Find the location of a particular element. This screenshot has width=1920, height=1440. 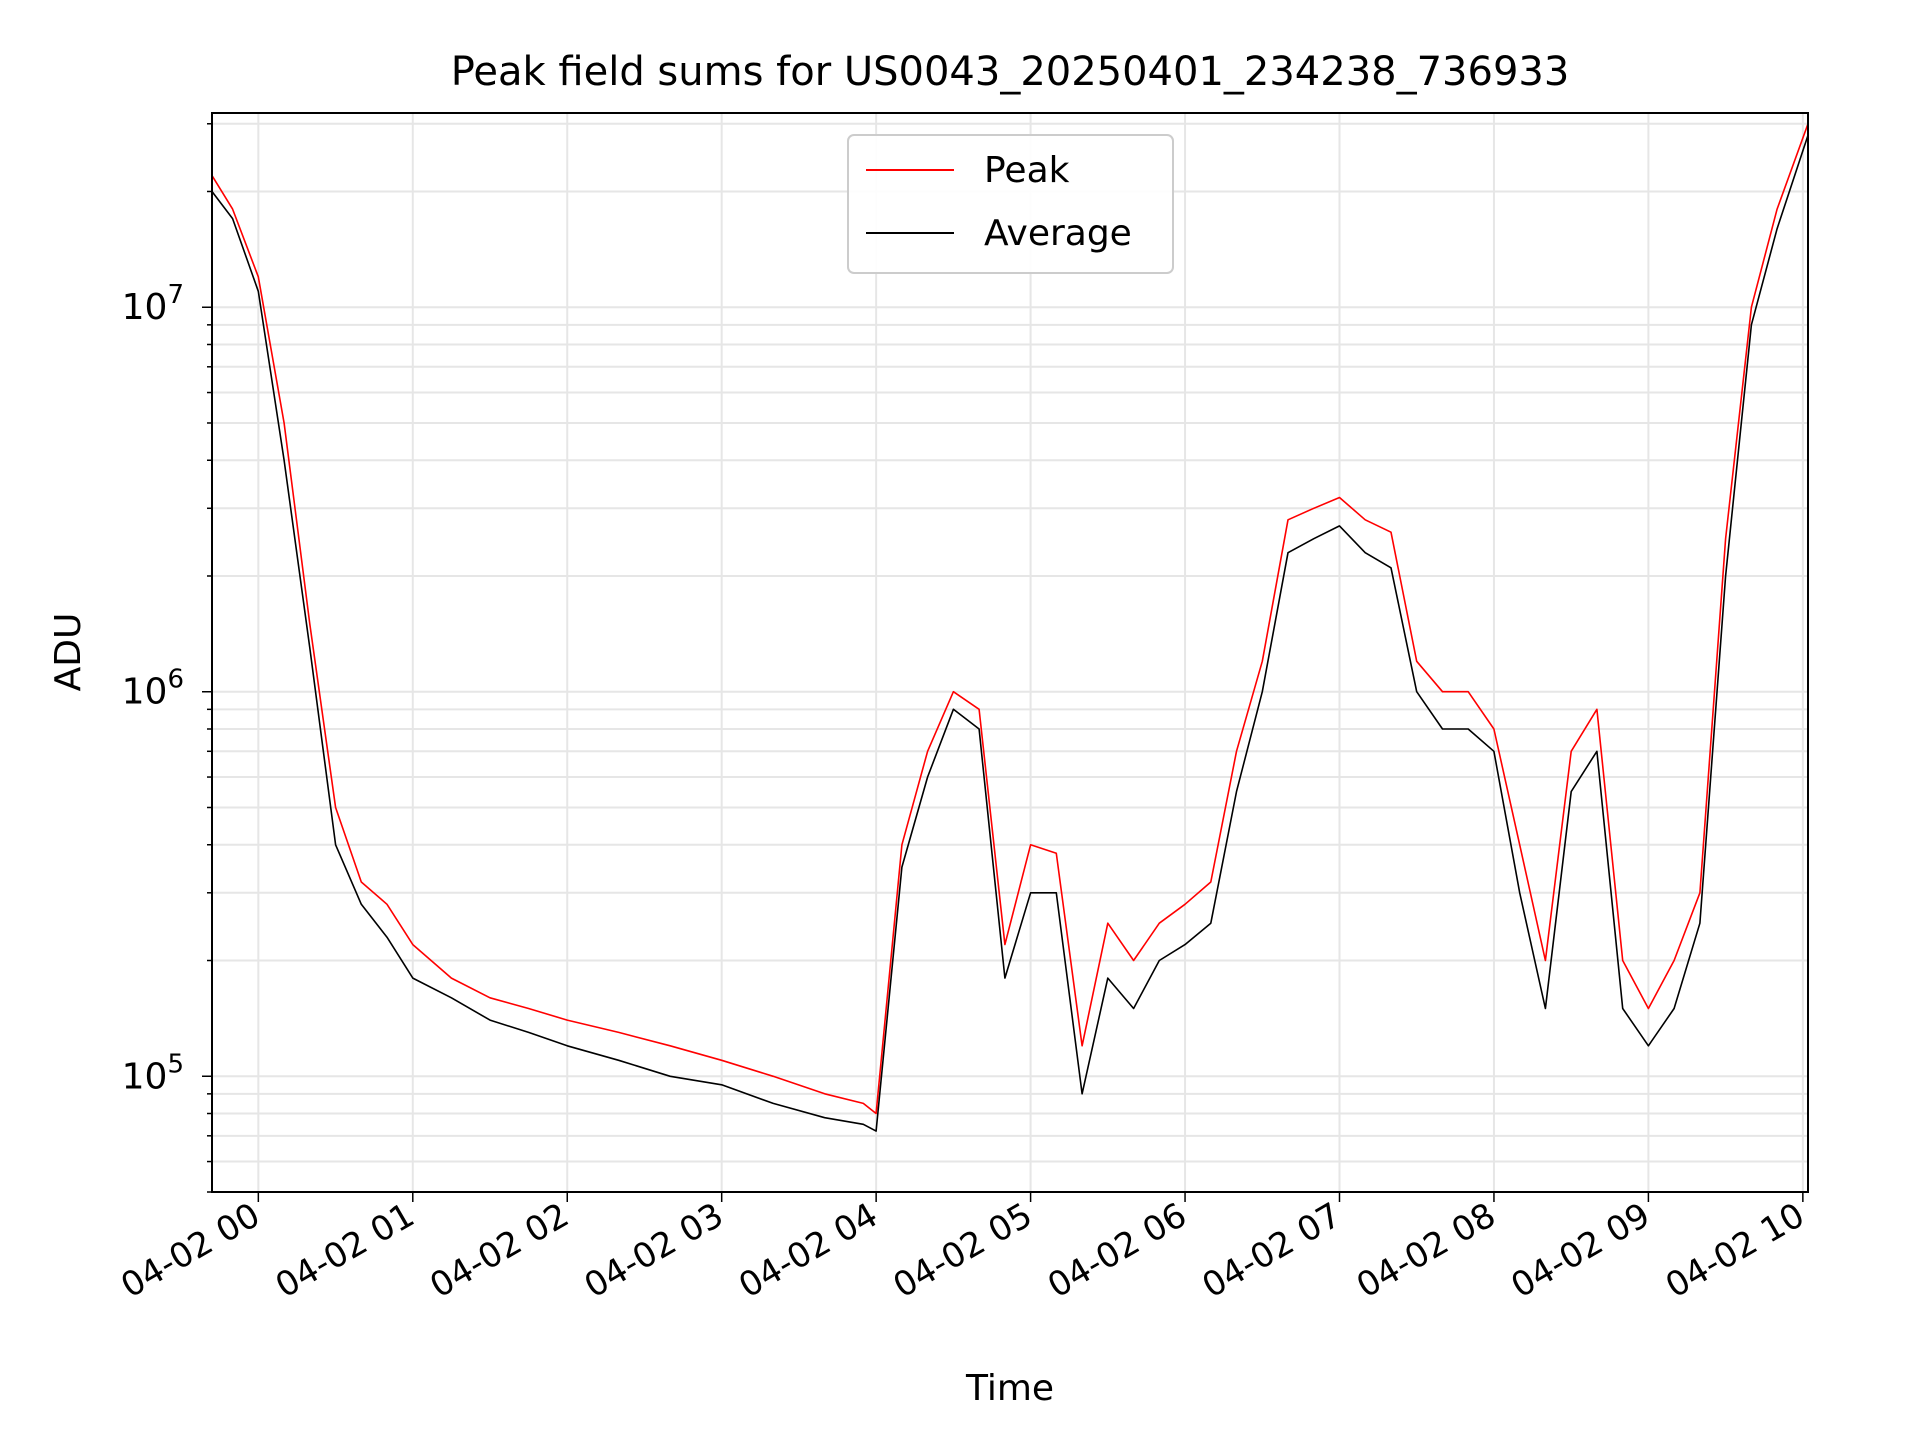

legend-peak-label: Peak is located at coordinates (1027, 170).